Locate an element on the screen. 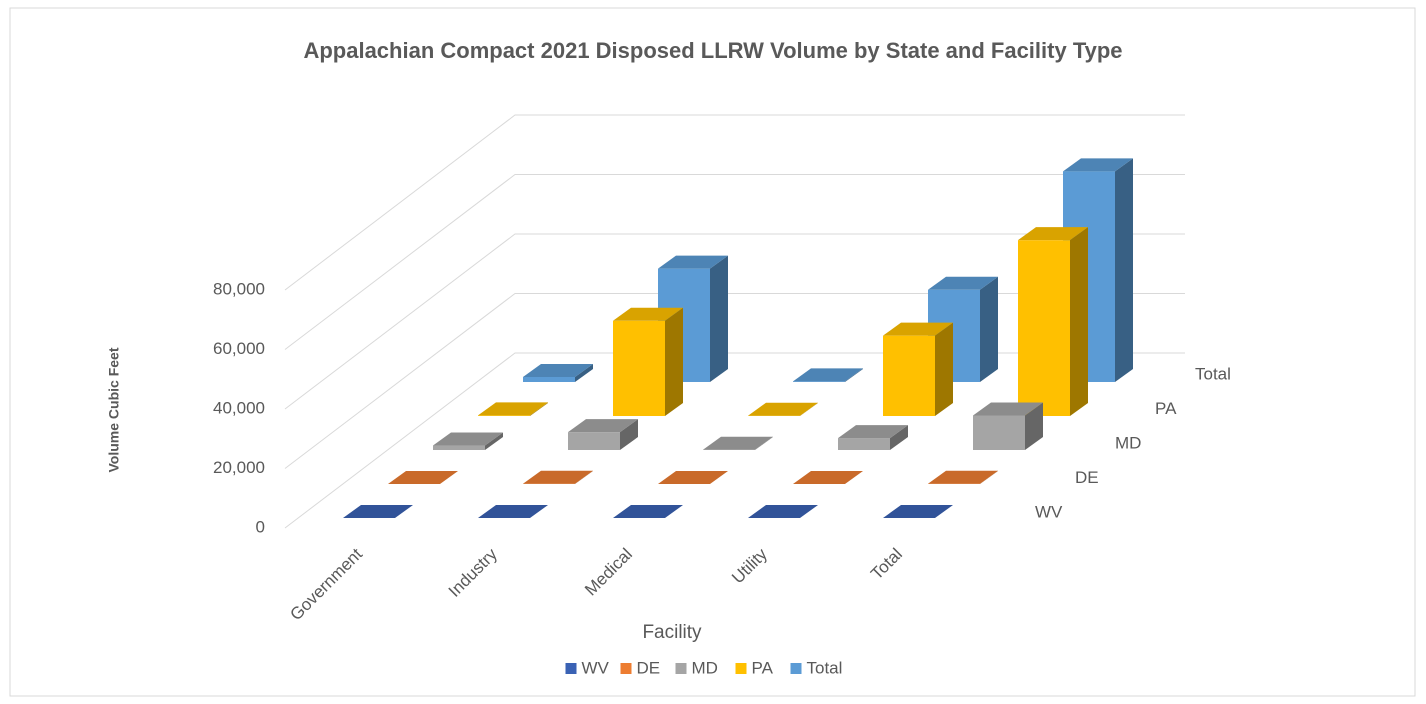 Image resolution: width=1426 pixels, height=704 pixels. depth-axis-label: PA is located at coordinates (1166, 408).